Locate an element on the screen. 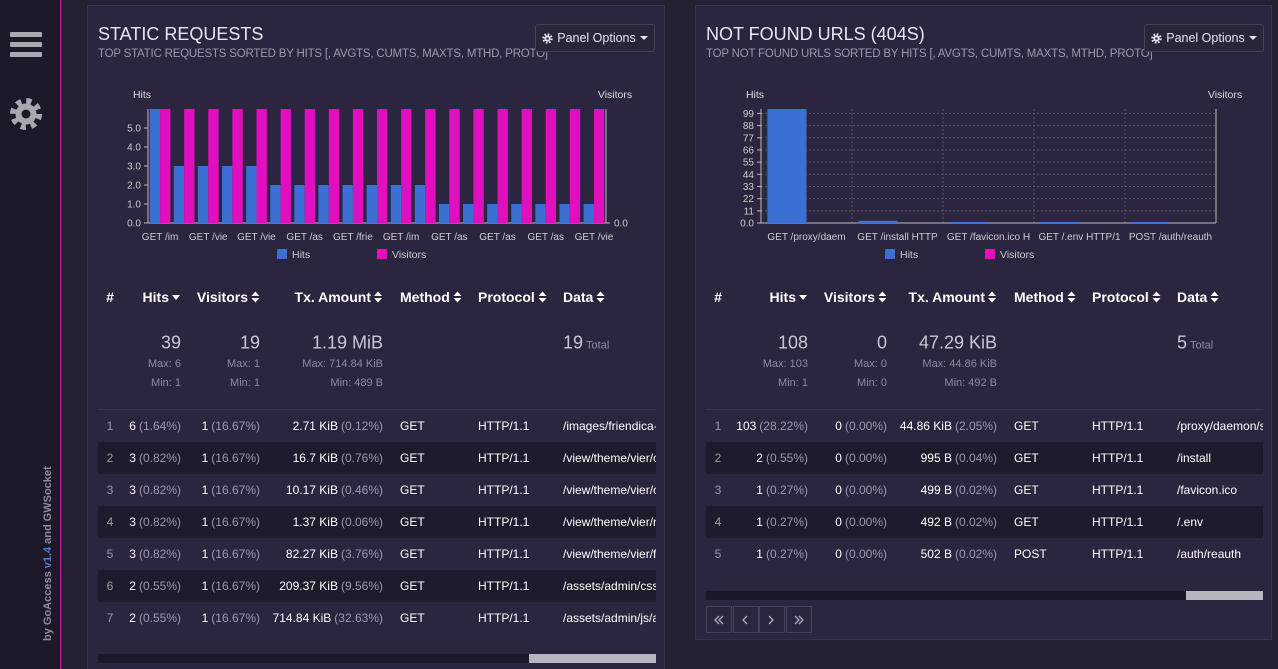 This screenshot has height=669, width=1278. sidebar-icons is located at coordinates (26, 81).